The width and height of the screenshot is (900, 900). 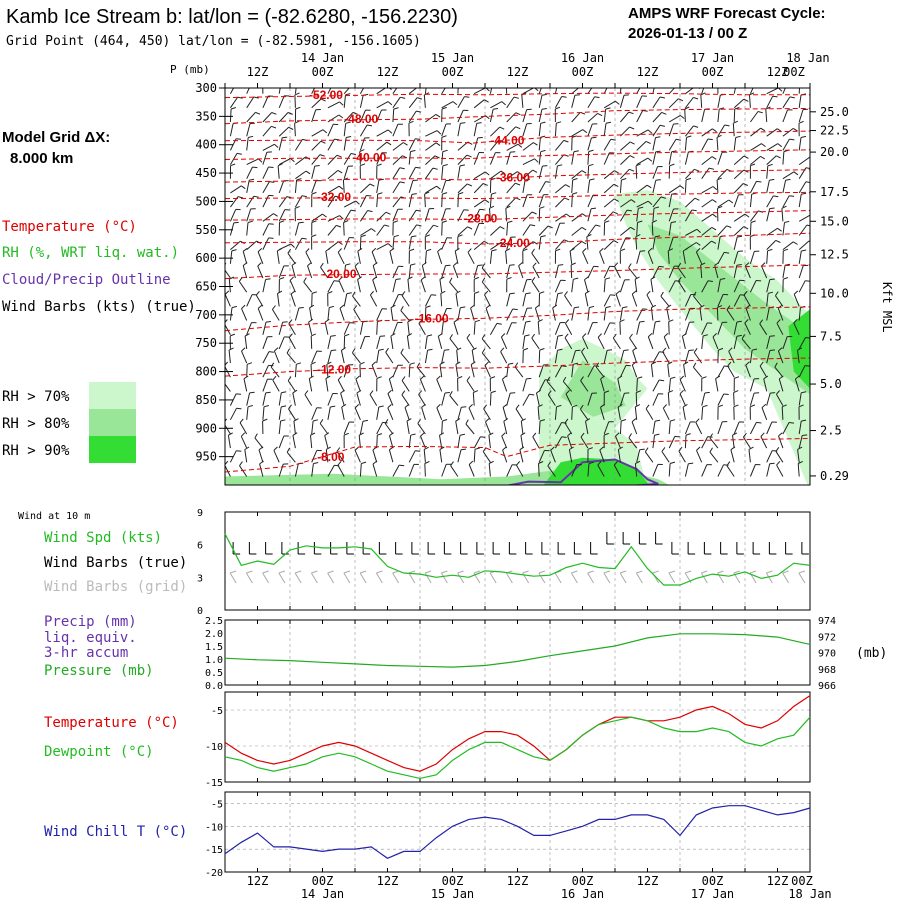 What do you see at coordinates (831, 431) in the screenshot?
I see `kft-tick-label: 2.5` at bounding box center [831, 431].